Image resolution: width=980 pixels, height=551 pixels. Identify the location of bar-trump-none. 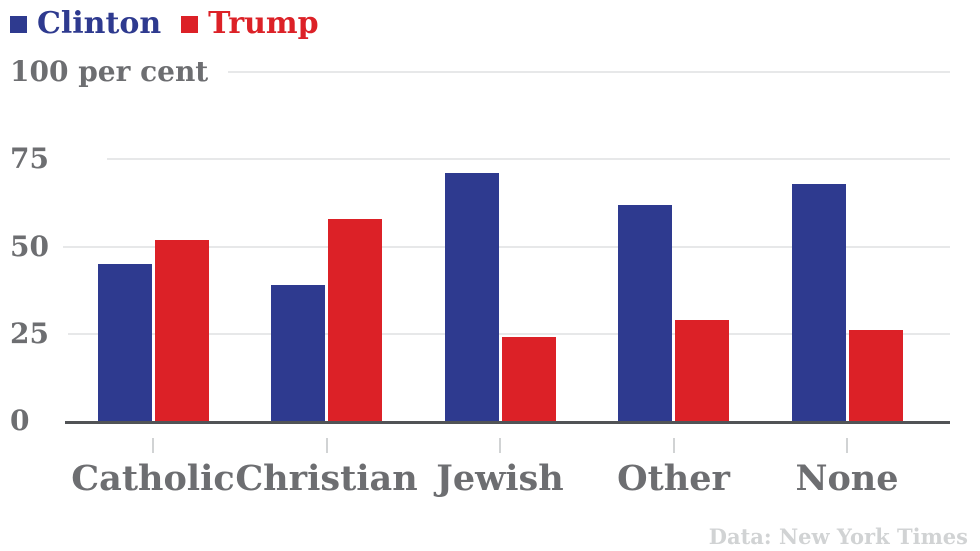
(875, 375).